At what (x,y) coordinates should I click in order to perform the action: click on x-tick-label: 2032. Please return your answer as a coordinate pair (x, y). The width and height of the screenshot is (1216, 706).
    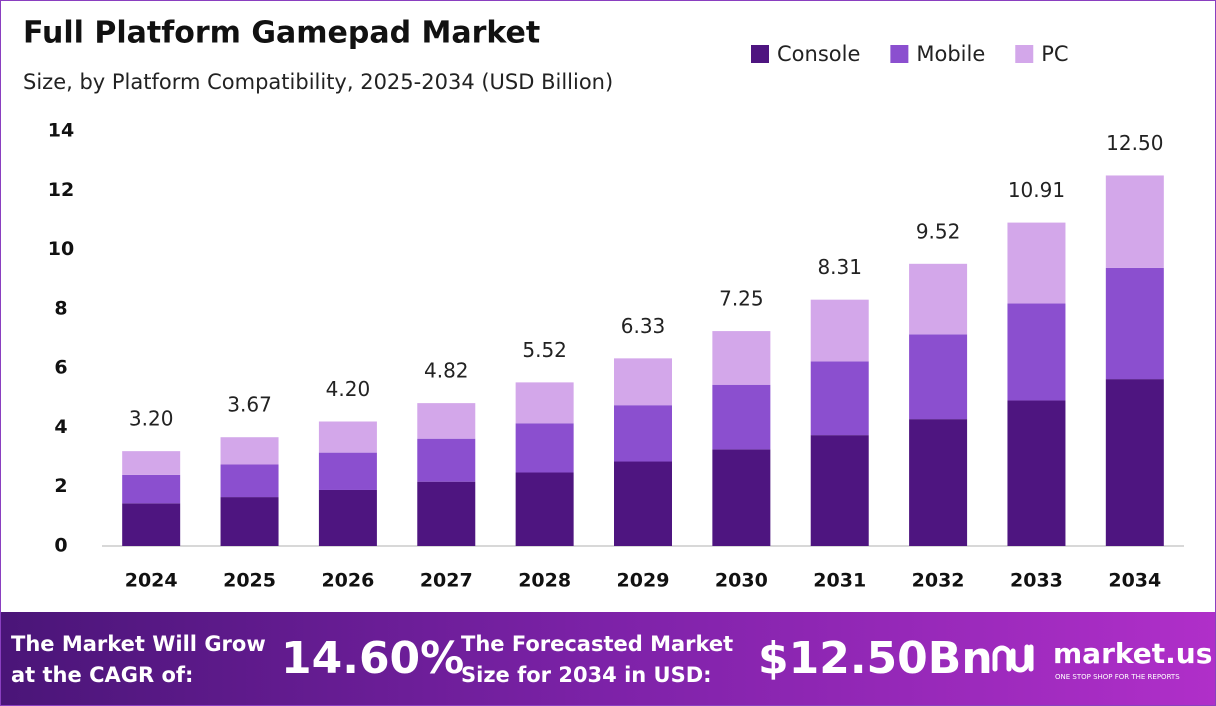
    Looking at the image, I should click on (938, 581).